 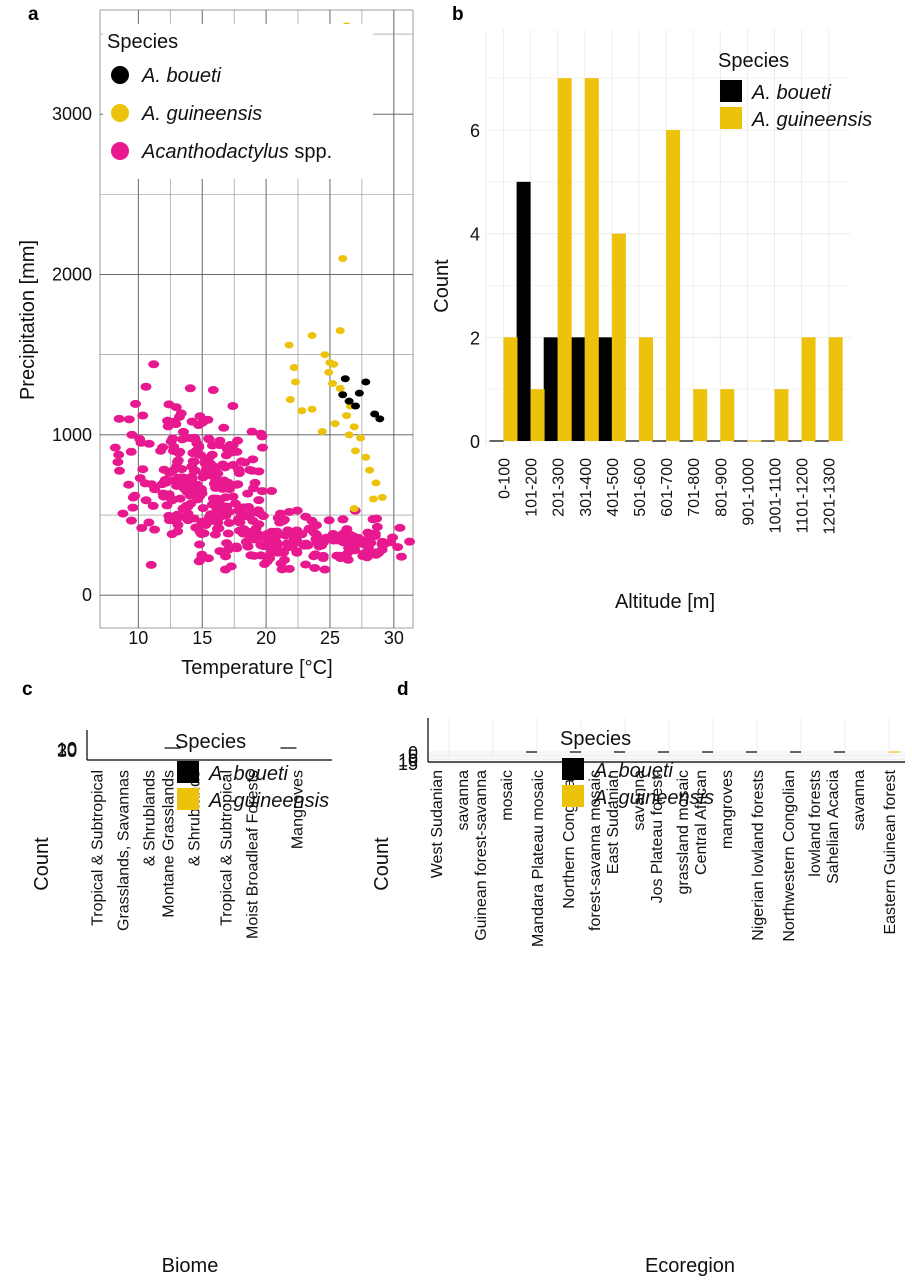 What do you see at coordinates (694, 487) in the screenshot?
I see `panel-b-category-label: 701-800` at bounding box center [694, 487].